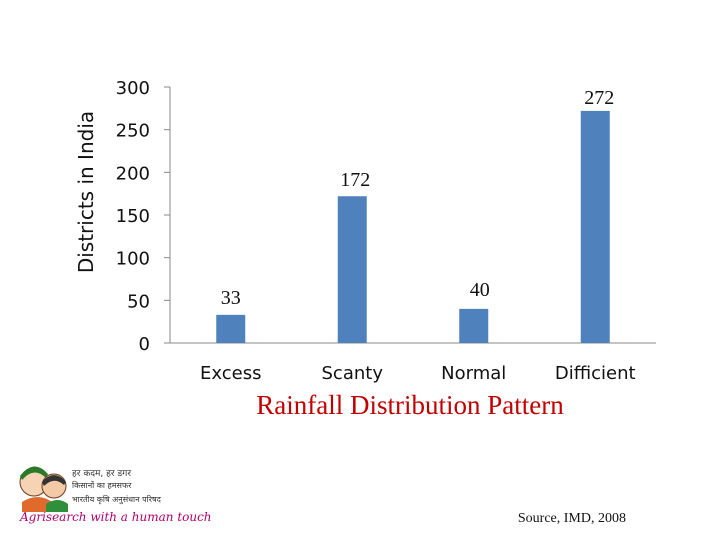 This screenshot has height=540, width=720. What do you see at coordinates (571, 518) in the screenshot?
I see `source-note: Source, IMD, 2008` at bounding box center [571, 518].